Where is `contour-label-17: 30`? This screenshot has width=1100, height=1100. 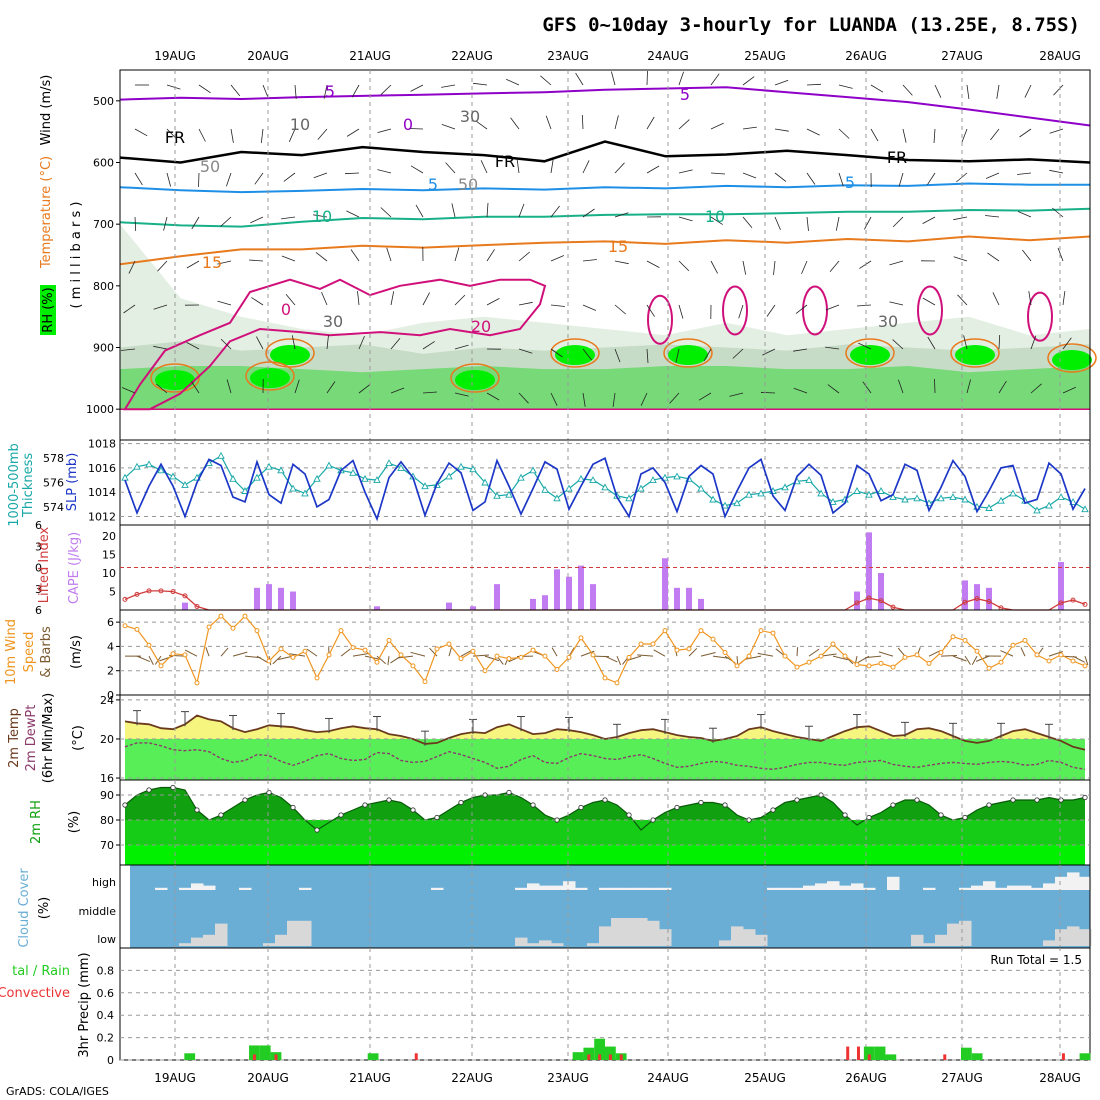
contour-label-17: 30 is located at coordinates (333, 321).